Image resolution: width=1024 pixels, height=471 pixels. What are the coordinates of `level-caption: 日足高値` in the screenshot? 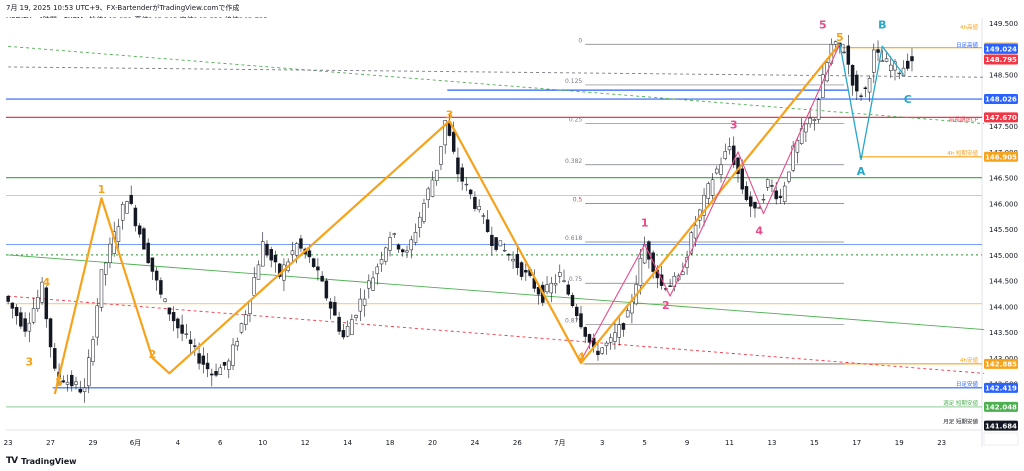 It's located at (967, 45).